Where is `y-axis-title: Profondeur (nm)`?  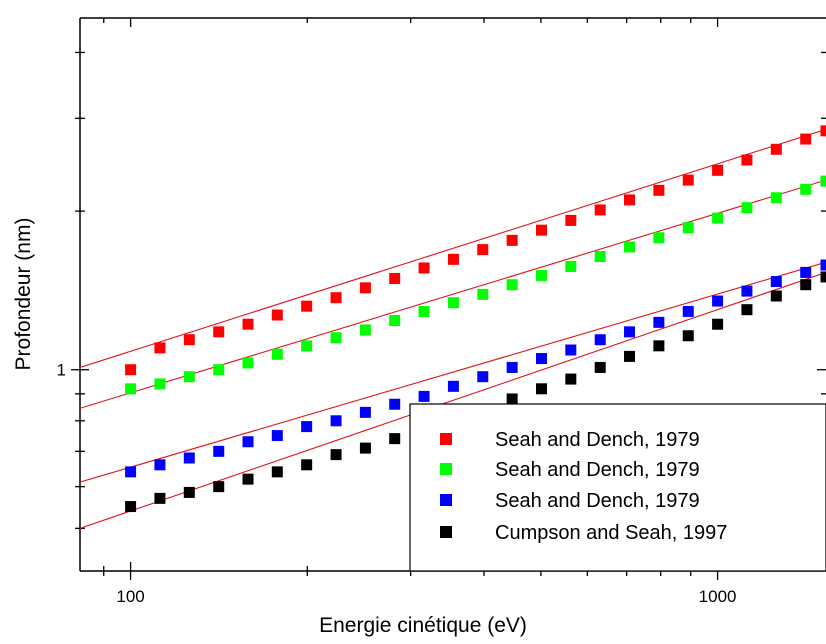
y-axis-title: Profondeur (nm) is located at coordinates (23, 294).